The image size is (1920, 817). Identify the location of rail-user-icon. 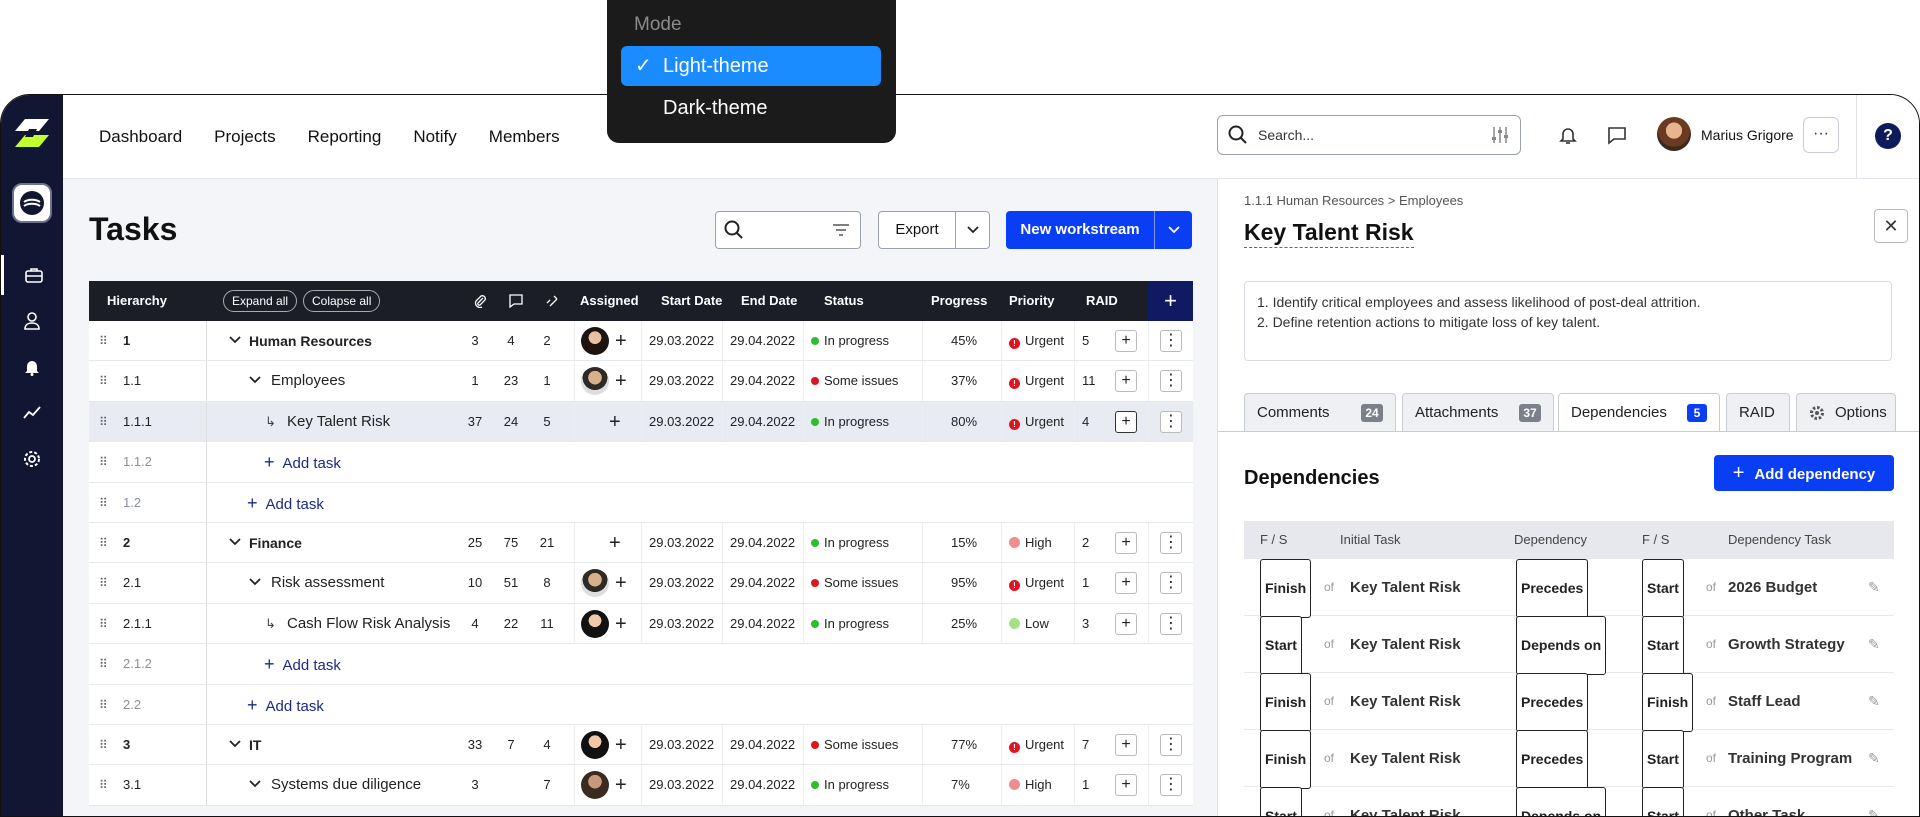
(32, 321).